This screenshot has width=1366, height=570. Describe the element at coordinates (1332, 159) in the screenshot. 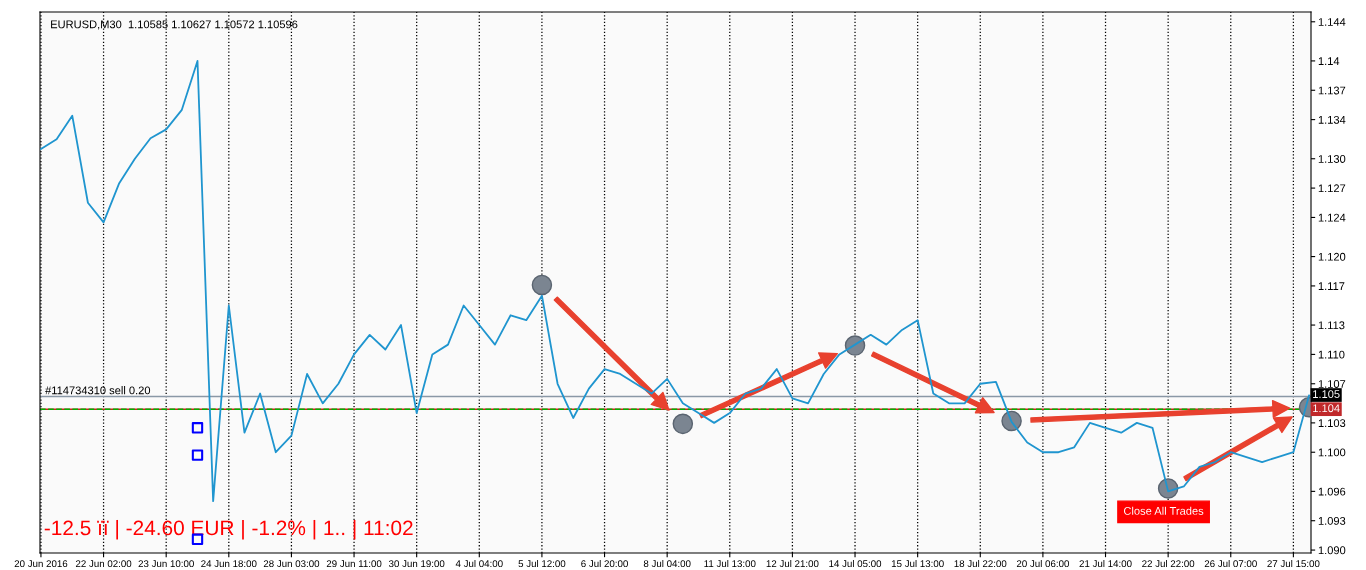

I see `y-tick-label: 1.130` at that location.